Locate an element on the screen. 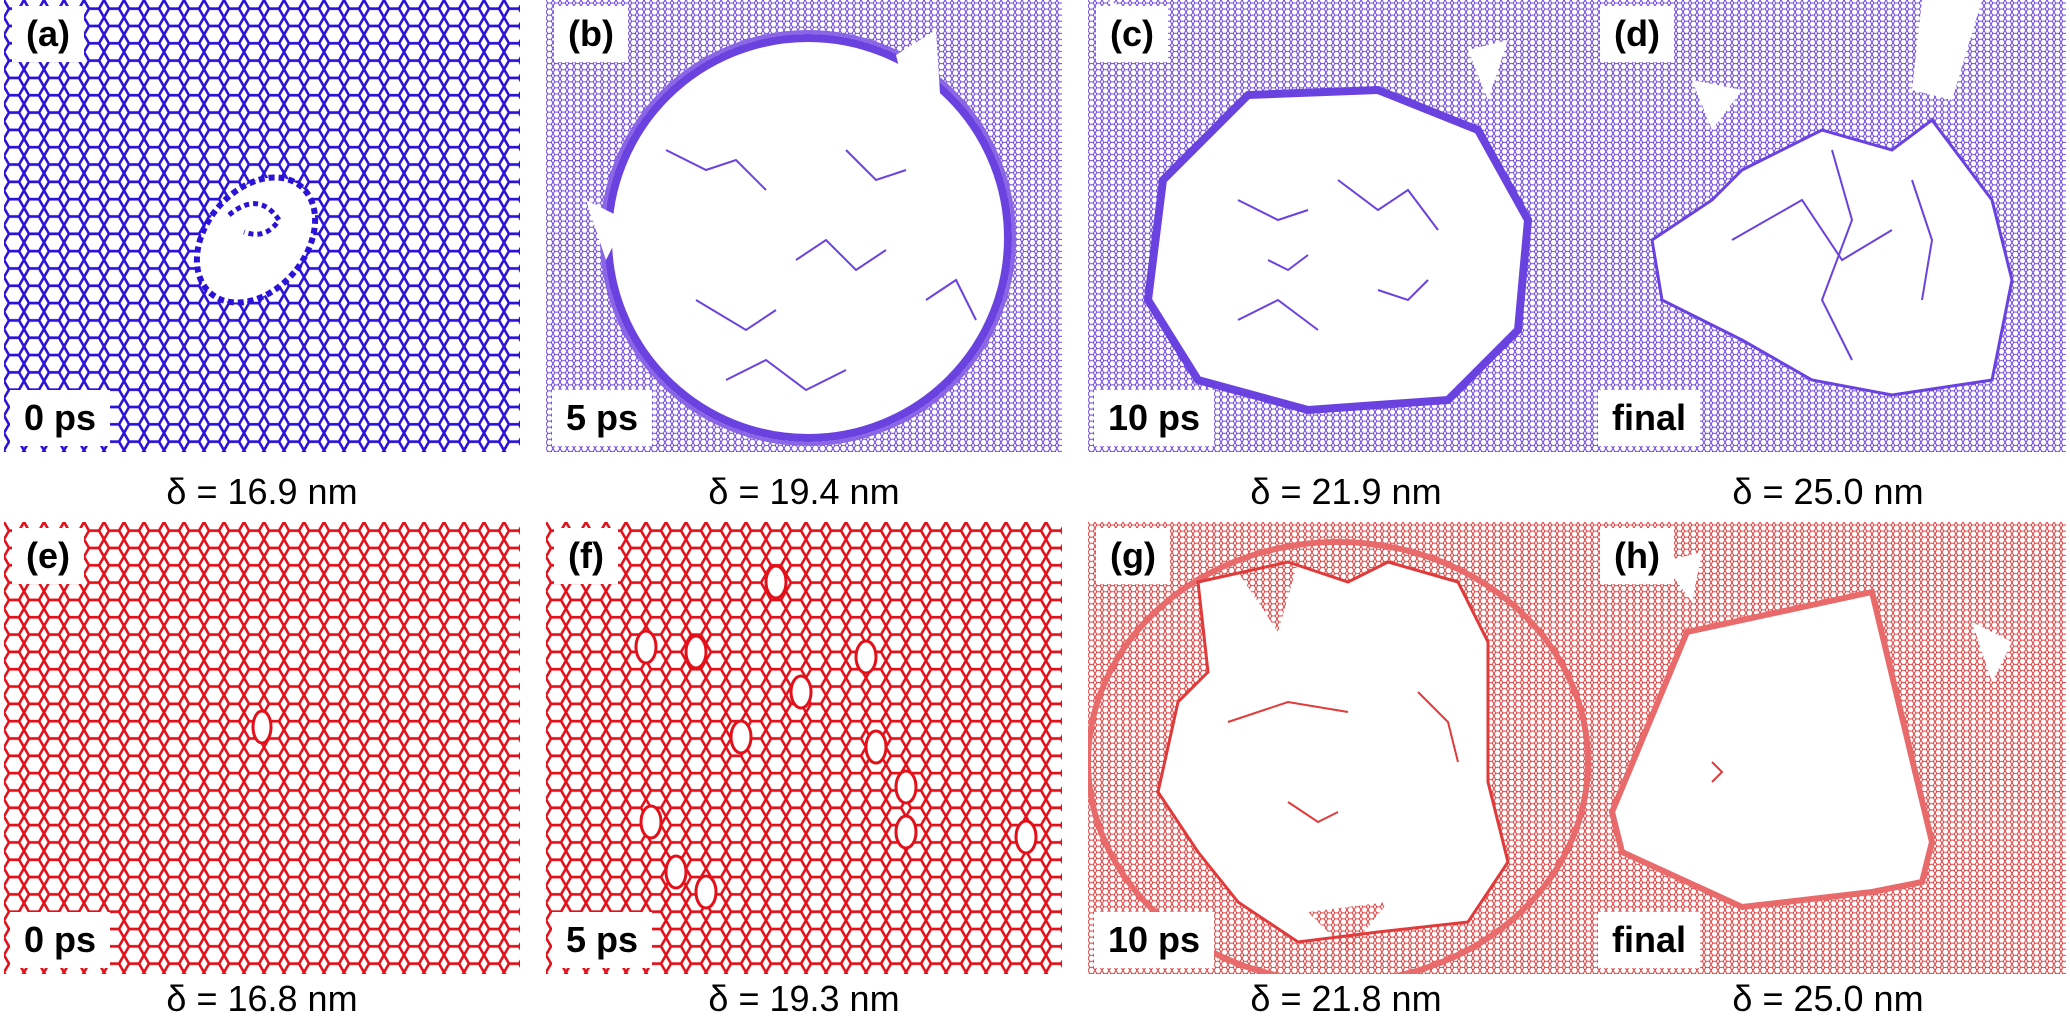 This screenshot has height=1019, width=2070. strain-caption: δ = 19.4 nm is located at coordinates (804, 491).